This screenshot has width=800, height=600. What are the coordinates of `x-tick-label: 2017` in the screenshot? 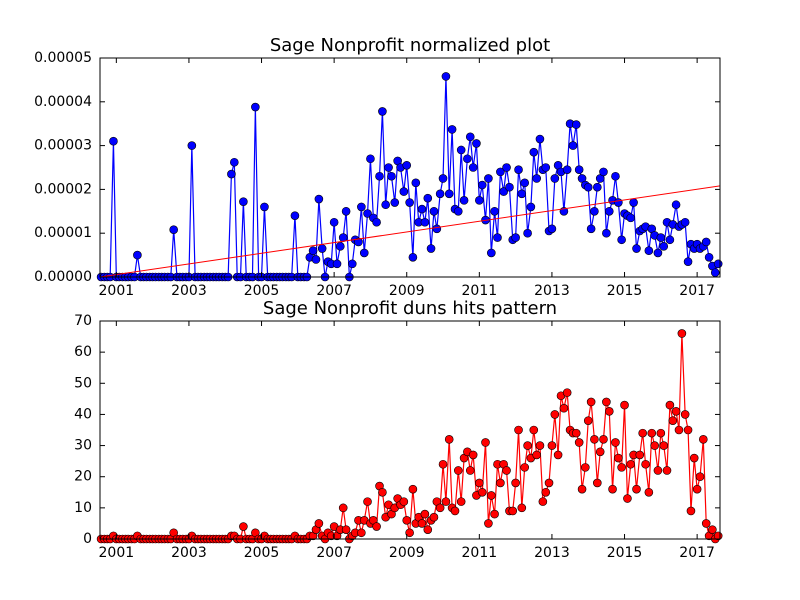 It's located at (697, 291).